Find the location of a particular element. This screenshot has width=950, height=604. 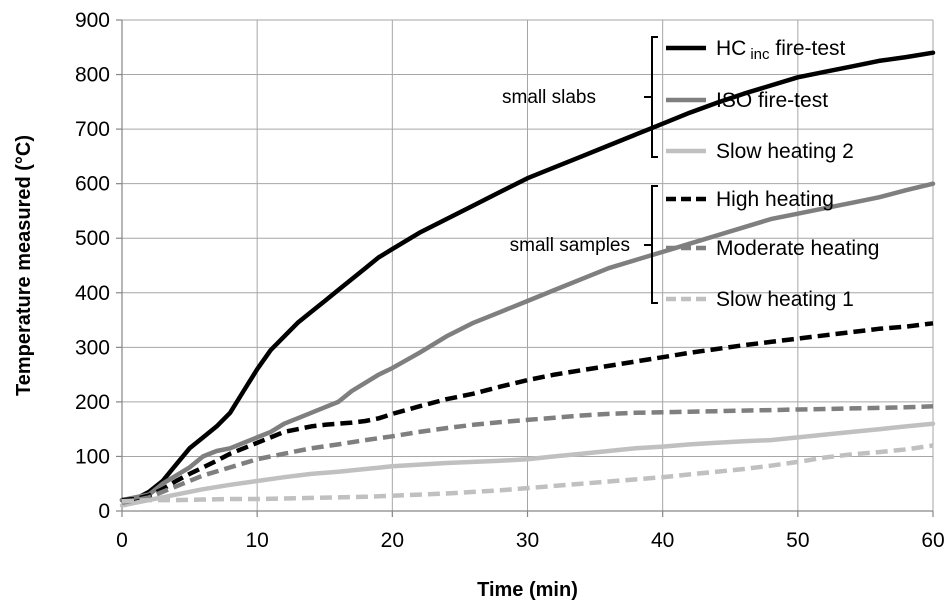

legend-label: Slow heating 2 is located at coordinates (785, 151).